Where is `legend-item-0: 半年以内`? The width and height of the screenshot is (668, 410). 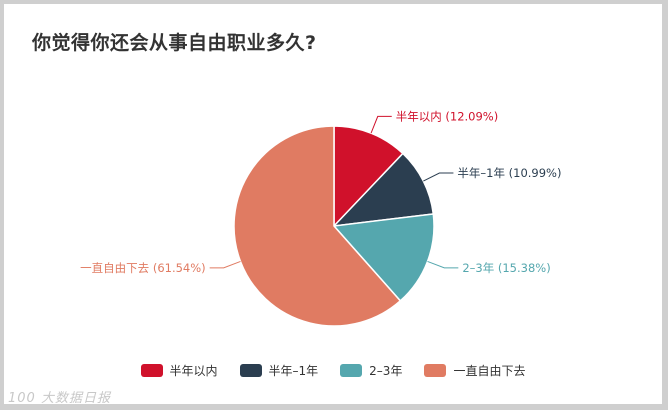 legend-item-0: 半年以内 is located at coordinates (179, 370).